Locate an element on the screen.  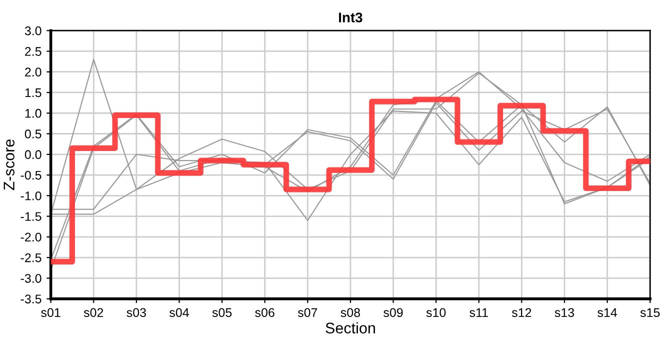
y-tick-label: 2.0 is located at coordinates (33, 72).